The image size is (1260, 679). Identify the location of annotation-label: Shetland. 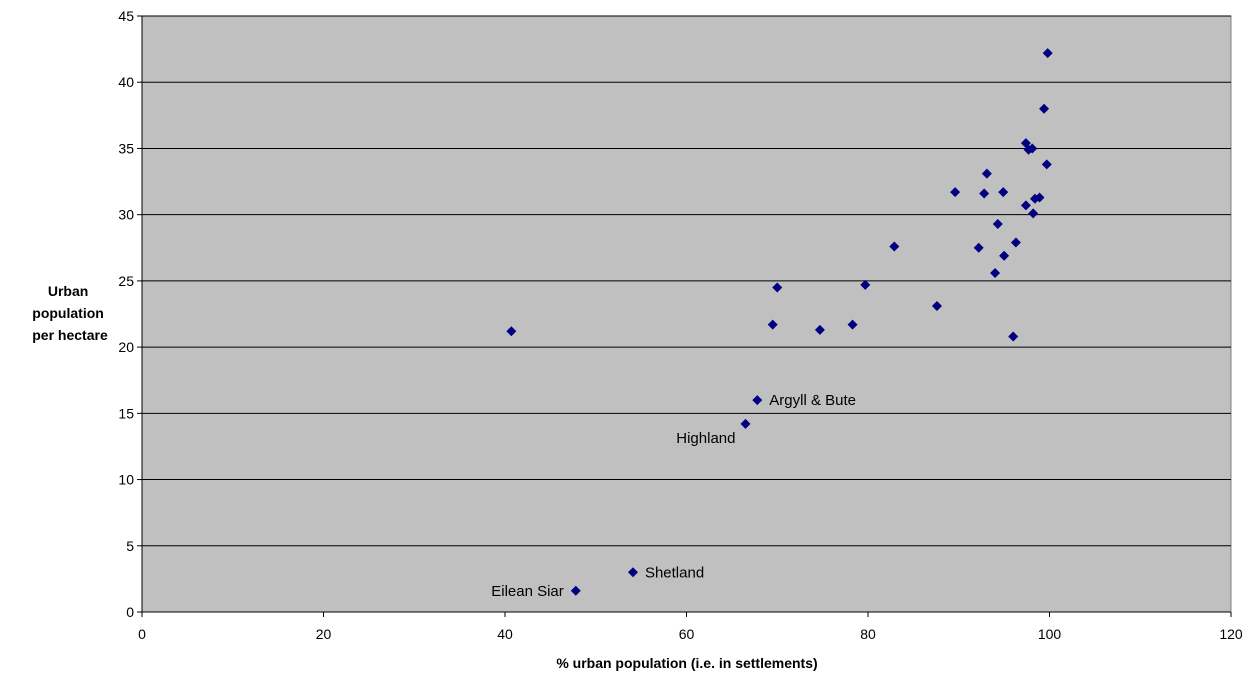
(674, 572).